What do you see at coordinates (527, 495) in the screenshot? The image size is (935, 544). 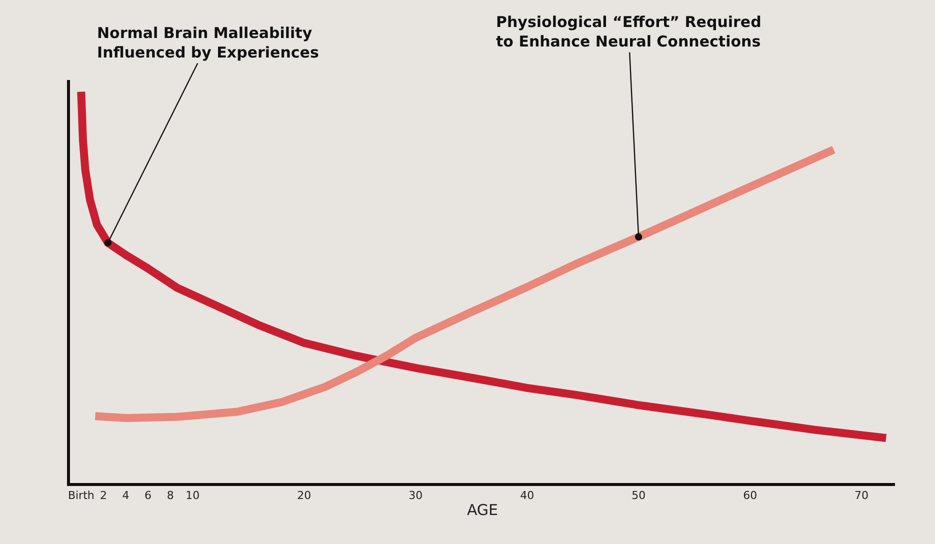 I see `x-tick-label: 40` at bounding box center [527, 495].